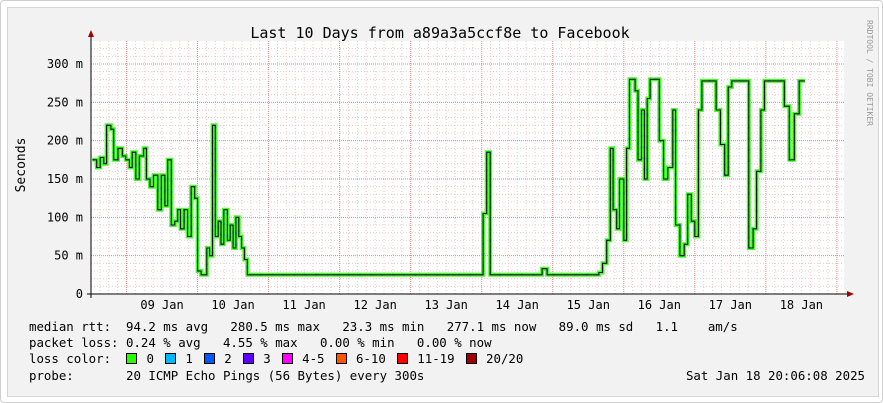 The height and width of the screenshot is (403, 883). I want to click on y-tick-label: 250 m, so click(65, 102).